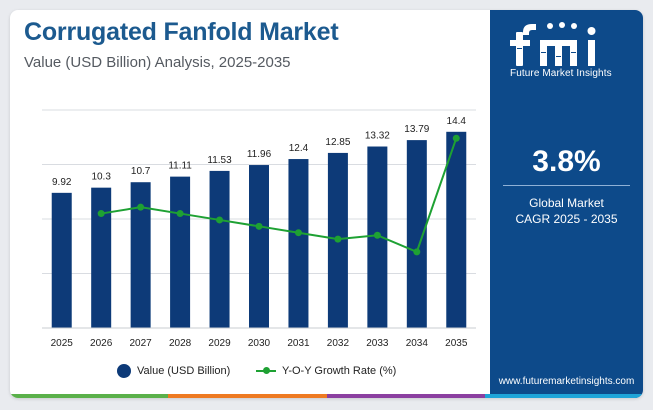 Image resolution: width=653 pixels, height=410 pixels. I want to click on bar-2031, so click(298, 243).